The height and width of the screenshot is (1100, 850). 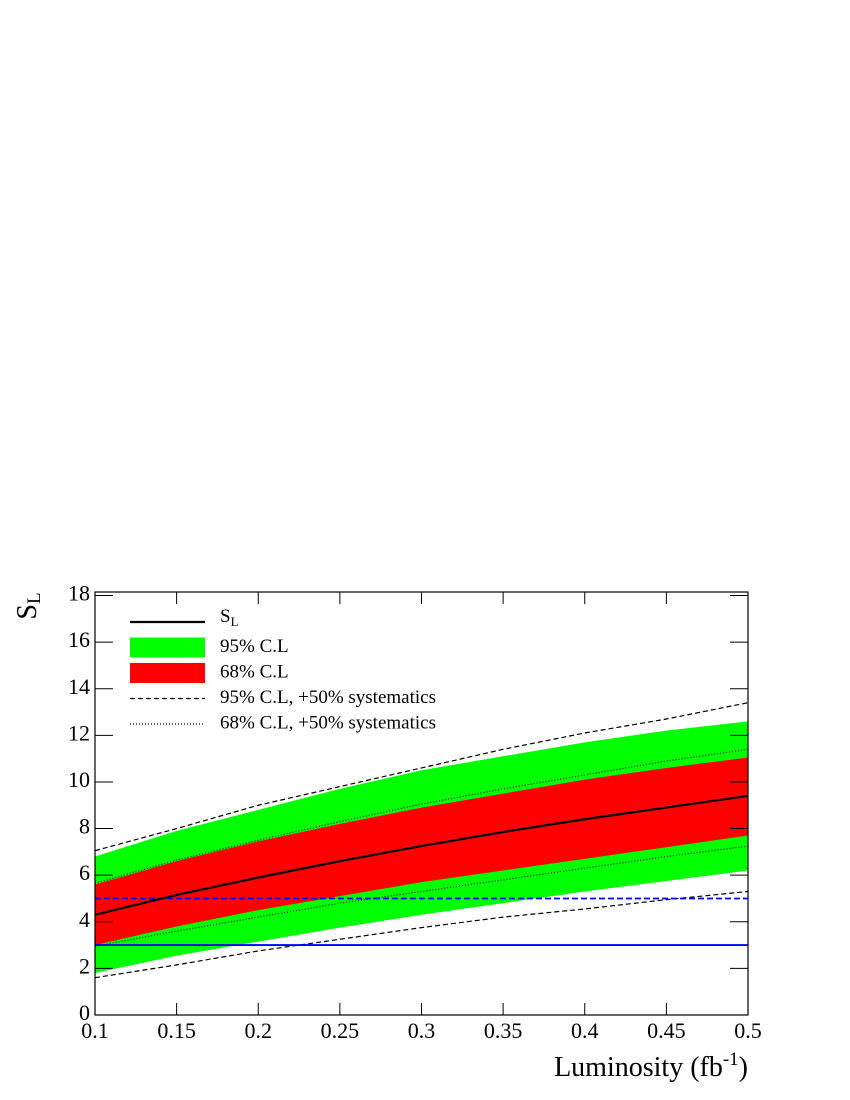 I want to click on y-axis-label: SL, so click(x=28, y=605).